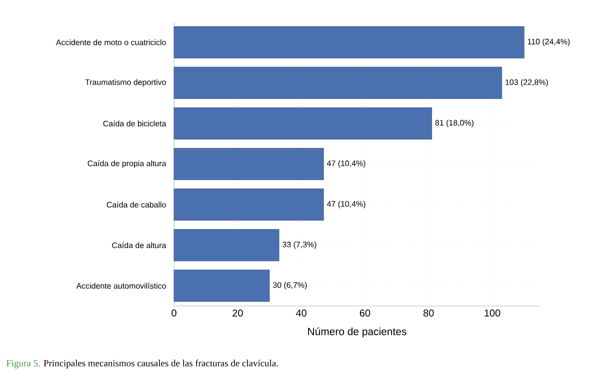  What do you see at coordinates (237, 313) in the screenshot?
I see `x-tick-label: 20` at bounding box center [237, 313].